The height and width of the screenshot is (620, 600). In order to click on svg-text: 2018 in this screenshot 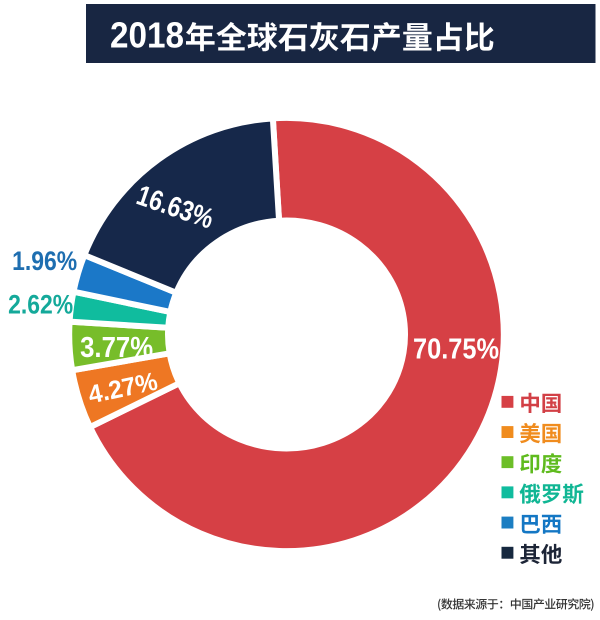, I will do `click(147, 35)`.